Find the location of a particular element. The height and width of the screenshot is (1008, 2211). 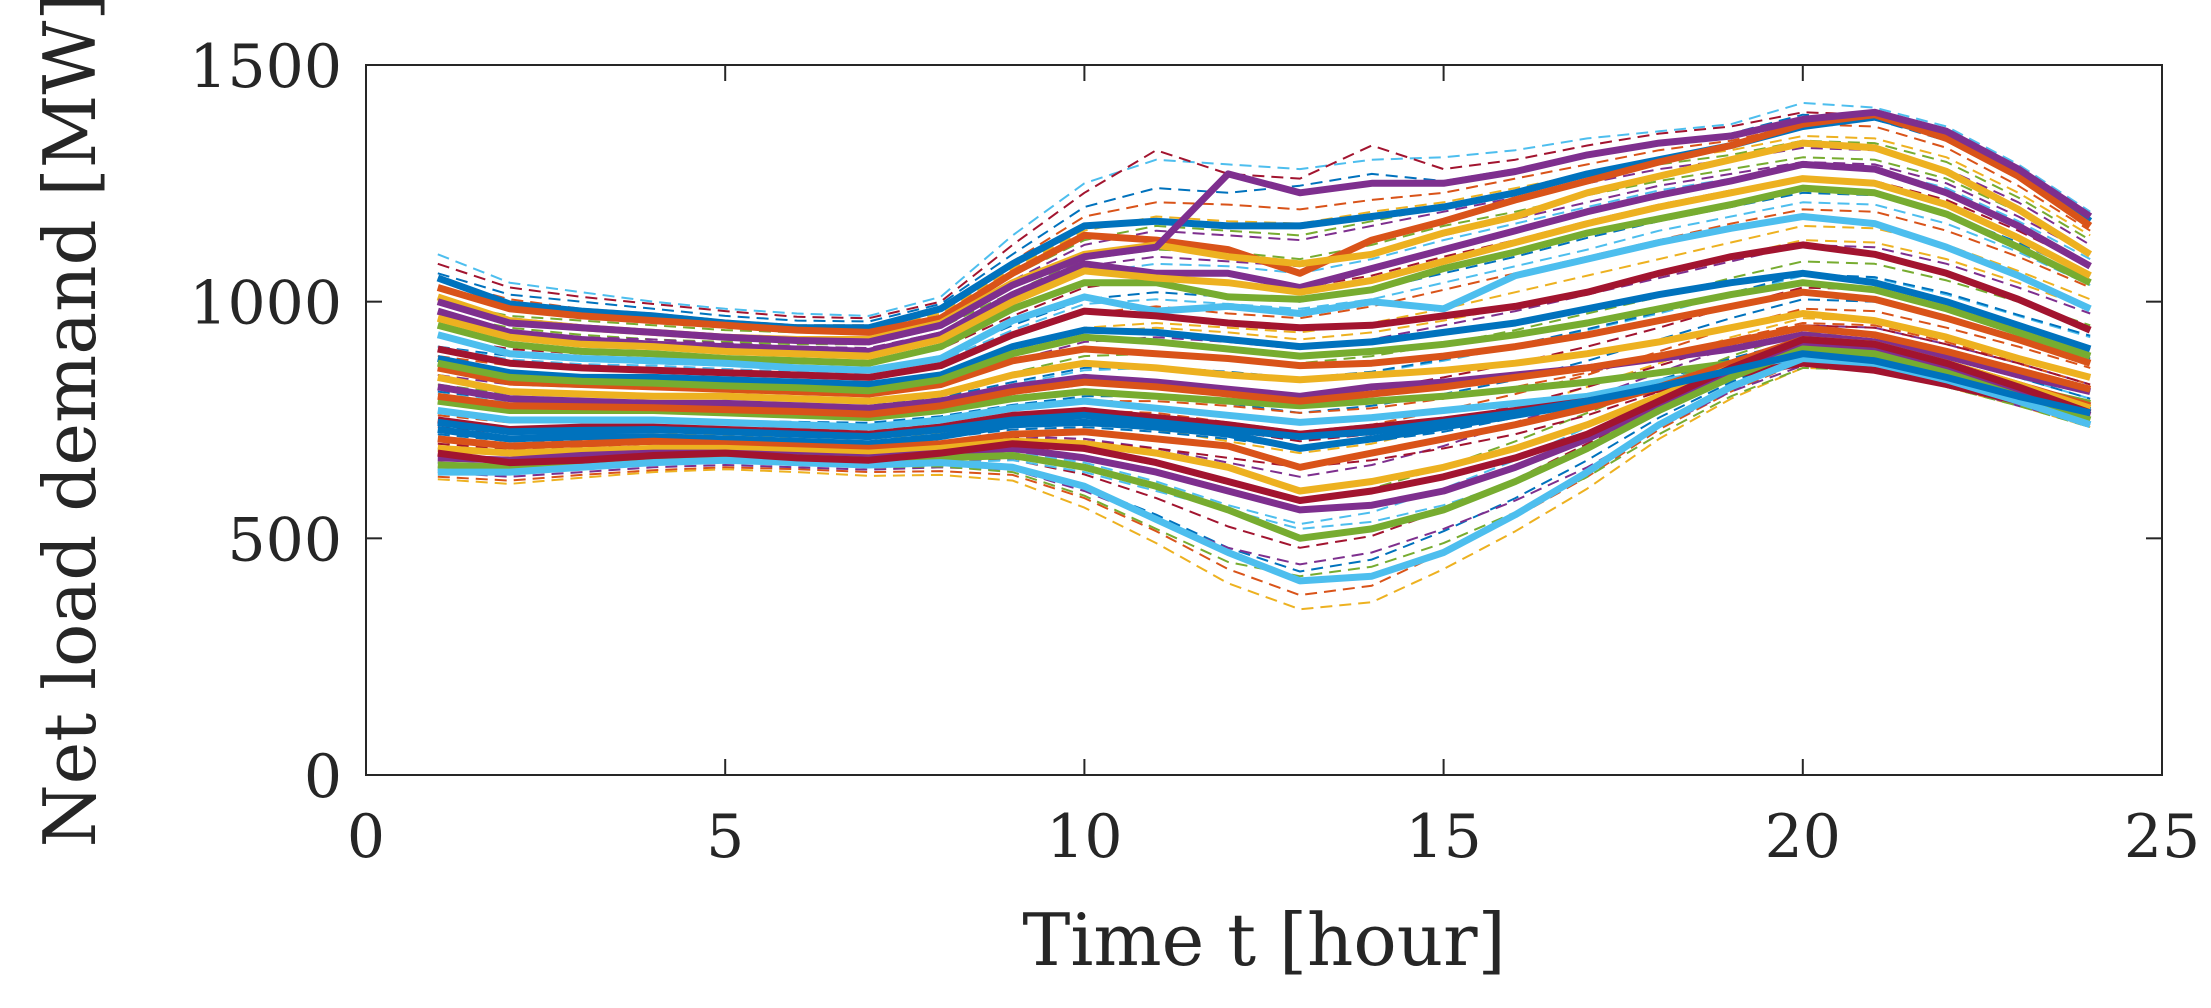

x-tick-label: 25 is located at coordinates (2162, 837).